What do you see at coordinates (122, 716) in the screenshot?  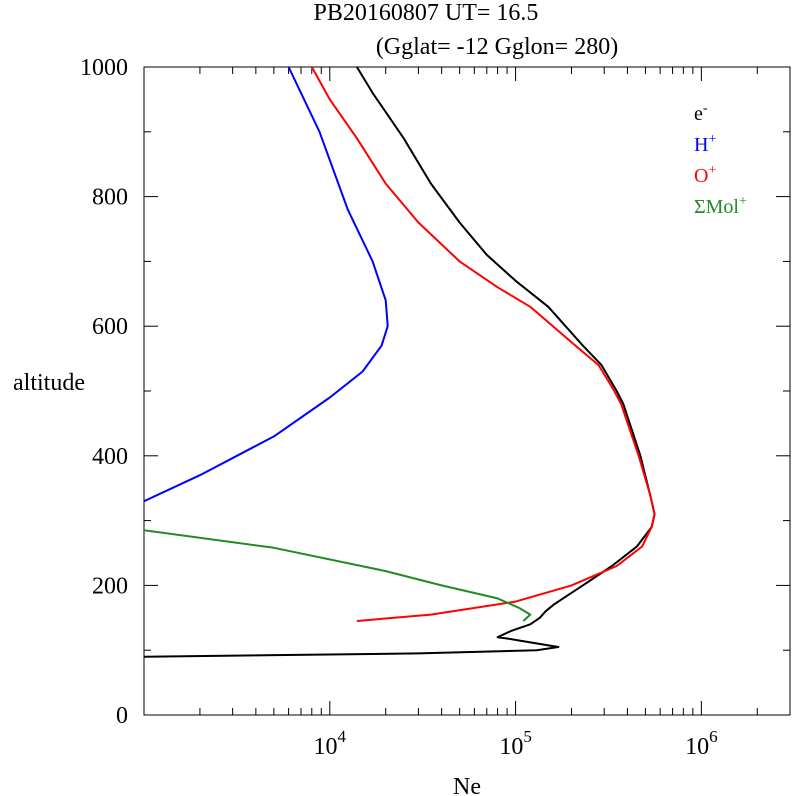 I see `y-tick-label: 0` at bounding box center [122, 716].